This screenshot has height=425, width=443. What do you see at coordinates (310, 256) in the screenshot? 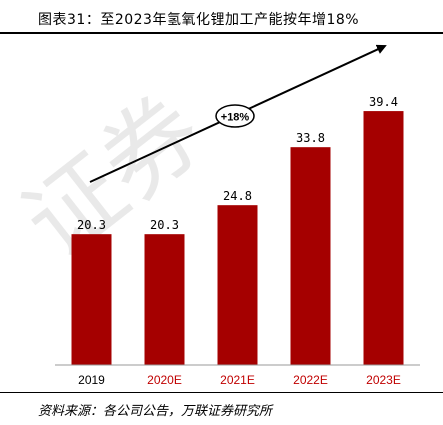
I see `bar-2022E` at bounding box center [310, 256].